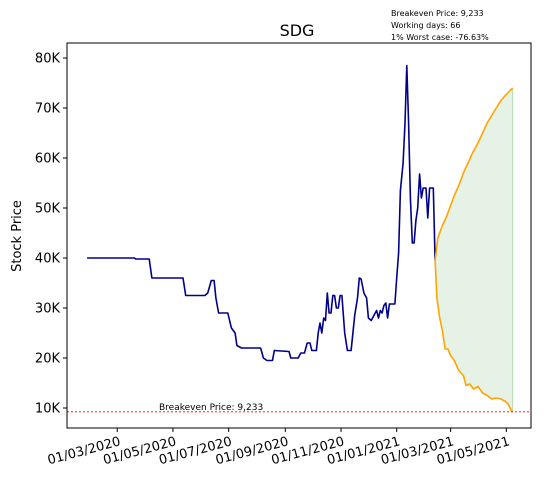 The height and width of the screenshot is (482, 556). I want to click on y-tick-label: 30K, so click(48, 309).